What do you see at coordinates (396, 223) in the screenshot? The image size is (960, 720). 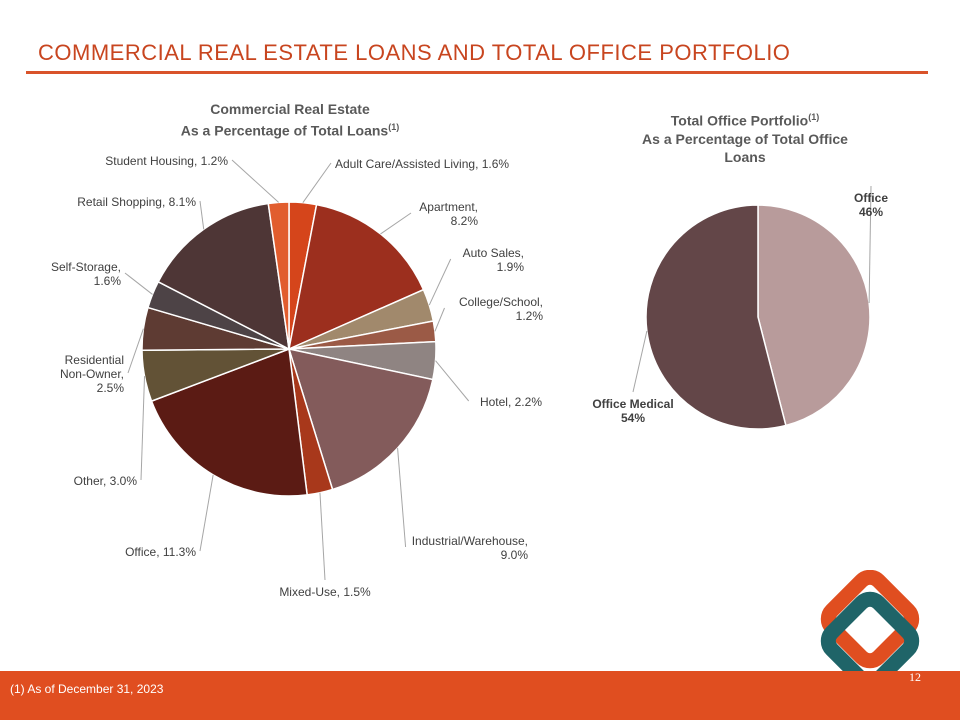 I see `pie1-leader-line-apartment` at bounding box center [396, 223].